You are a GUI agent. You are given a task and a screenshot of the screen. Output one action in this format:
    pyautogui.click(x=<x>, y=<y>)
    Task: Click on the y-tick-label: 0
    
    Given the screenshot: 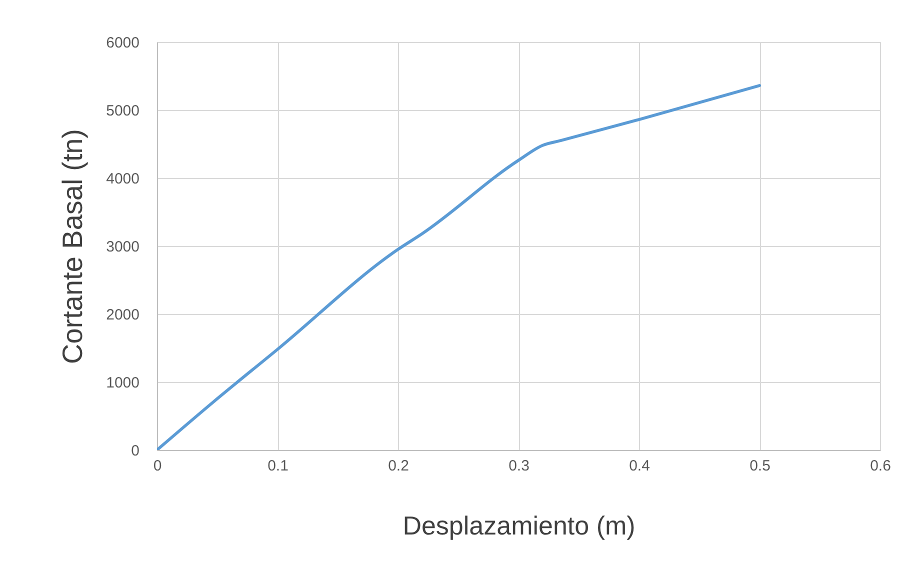 What is the action you would take?
    pyautogui.click(x=135, y=451)
    